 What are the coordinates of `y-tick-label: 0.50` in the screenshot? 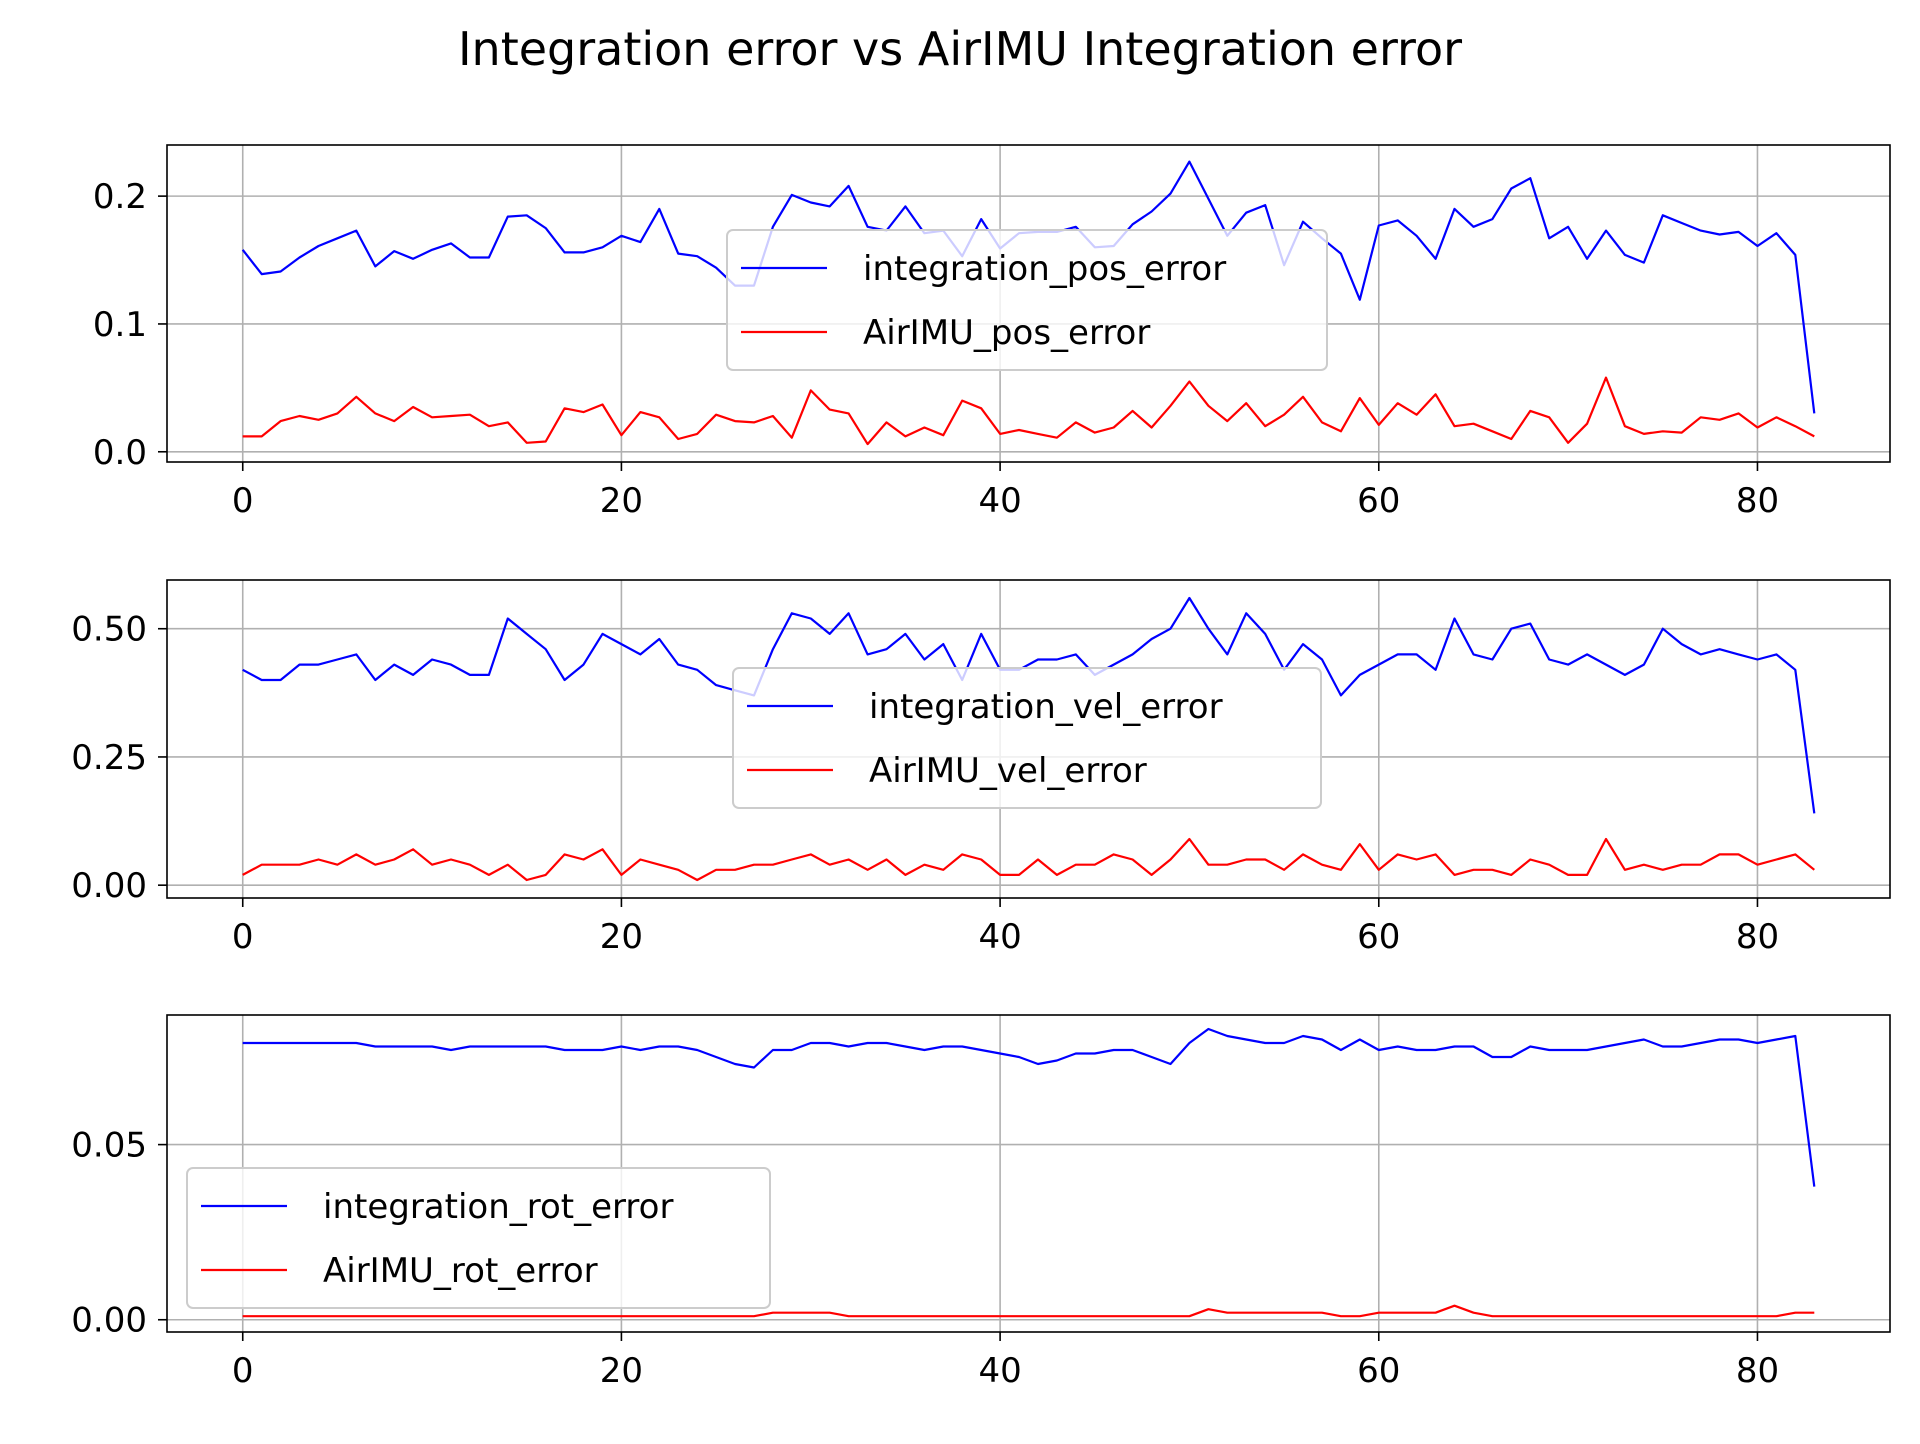 It's located at (109, 630).